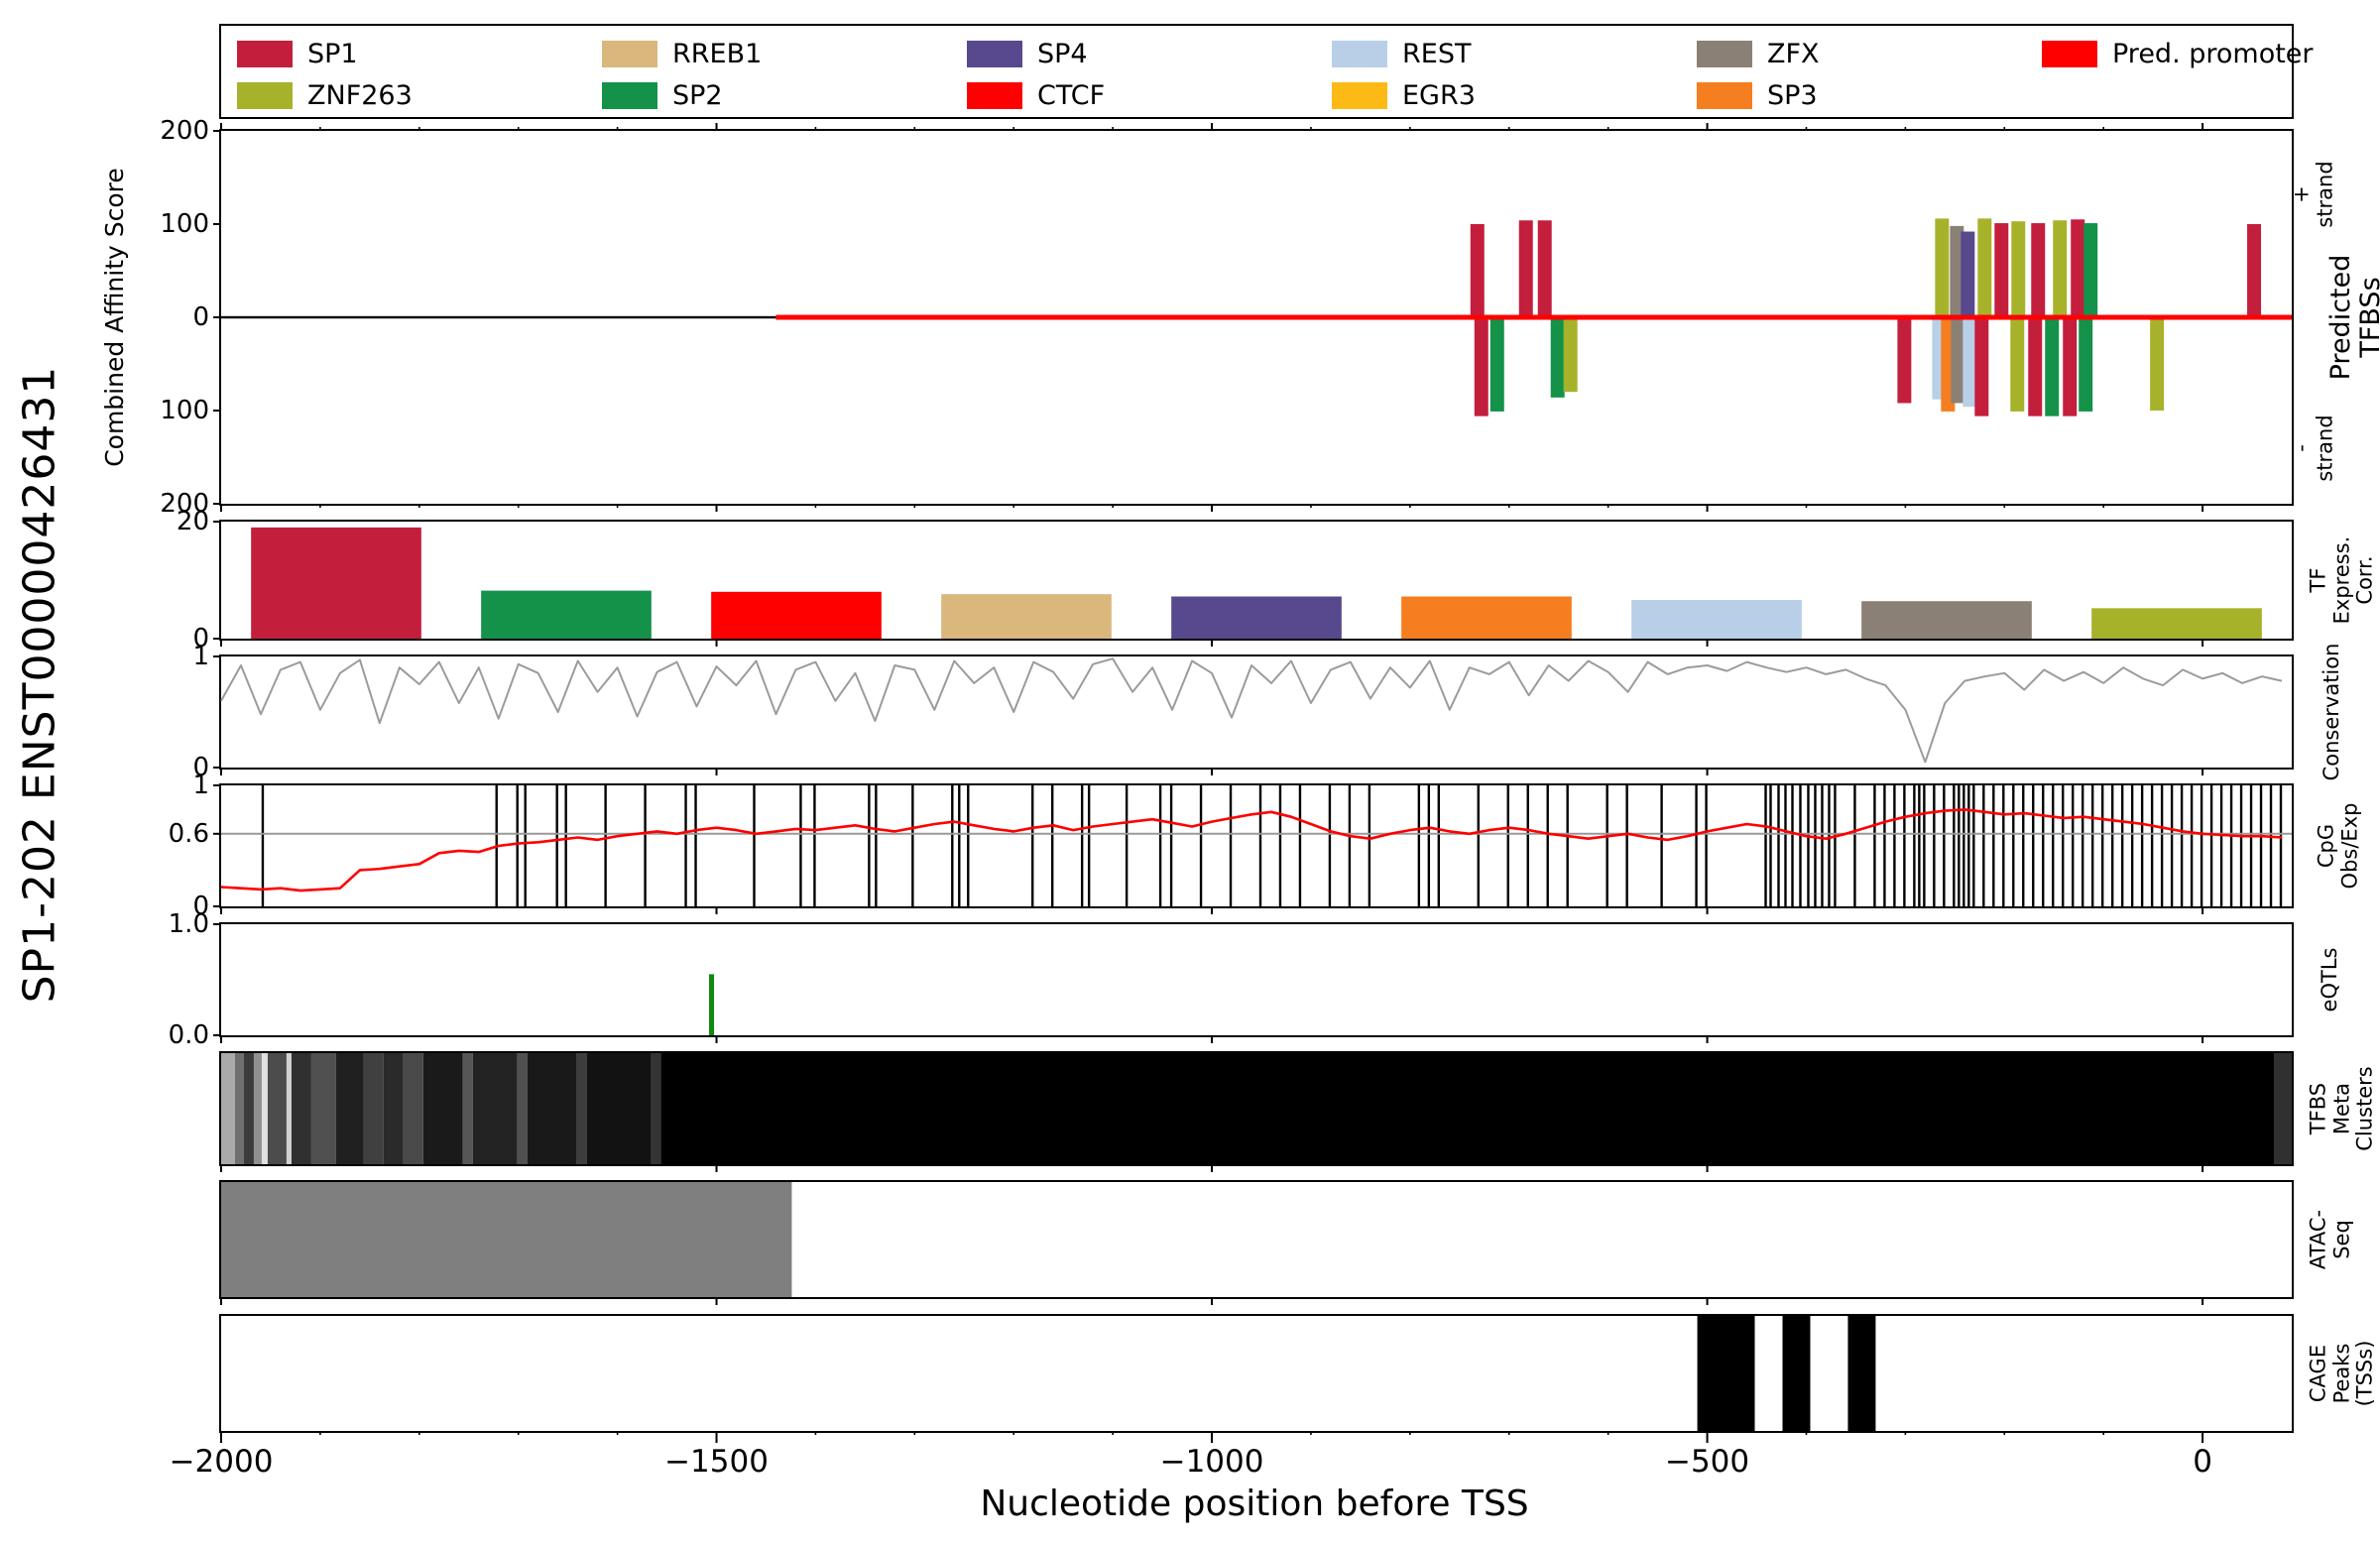 The width and height of the screenshot is (2380, 1545). Describe the element at coordinates (1958, 360) in the screenshot. I see `tfbs-bar-ZFX-minus` at that location.